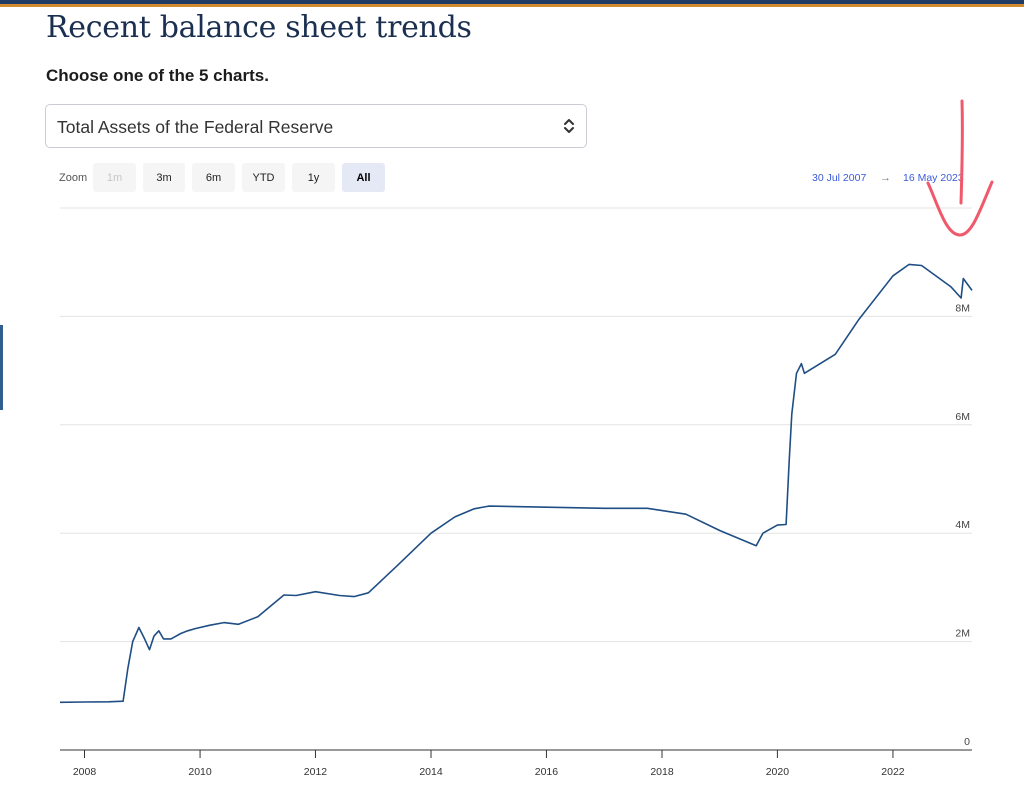 The height and width of the screenshot is (811, 1024). I want to click on x-tick-label: 2022, so click(893, 772).